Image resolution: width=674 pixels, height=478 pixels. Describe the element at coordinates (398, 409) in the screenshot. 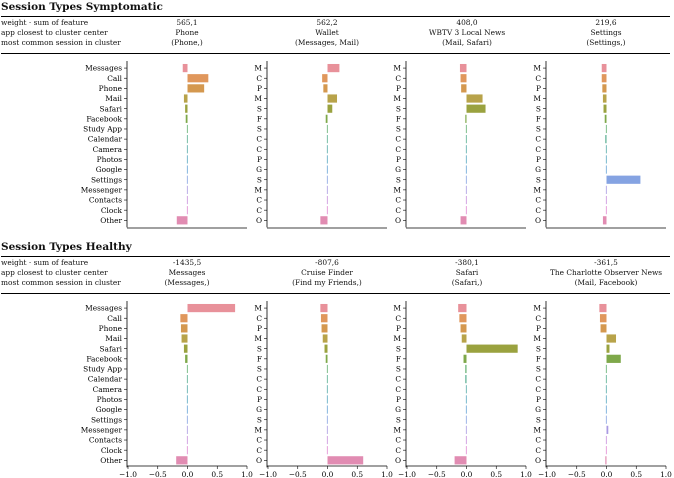

I see `healthy-p3-ytick-label: G` at that location.